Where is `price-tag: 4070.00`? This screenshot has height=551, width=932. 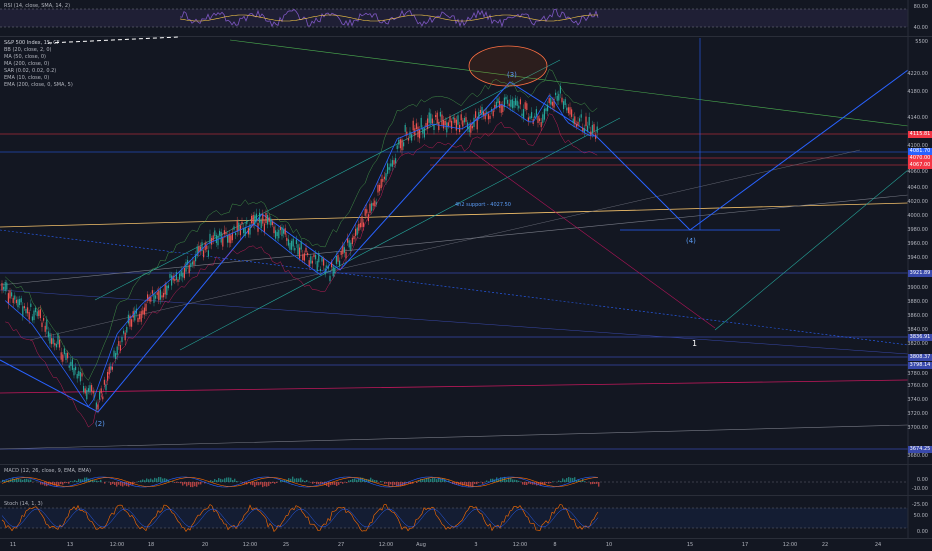
price-tag: 4070.00 is located at coordinates (920, 158).